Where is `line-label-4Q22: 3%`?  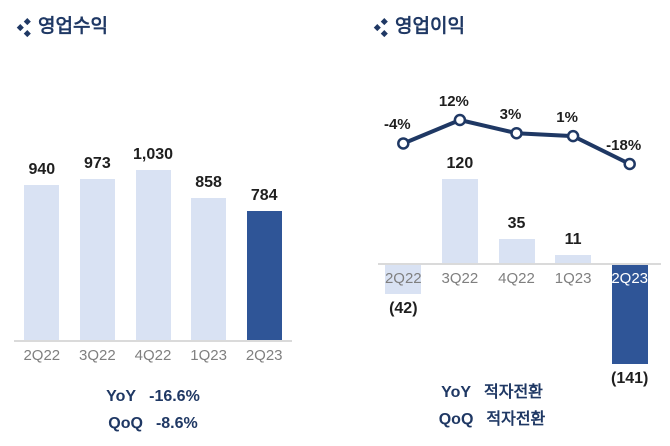
line-label-4Q22: 3% is located at coordinates (510, 115).